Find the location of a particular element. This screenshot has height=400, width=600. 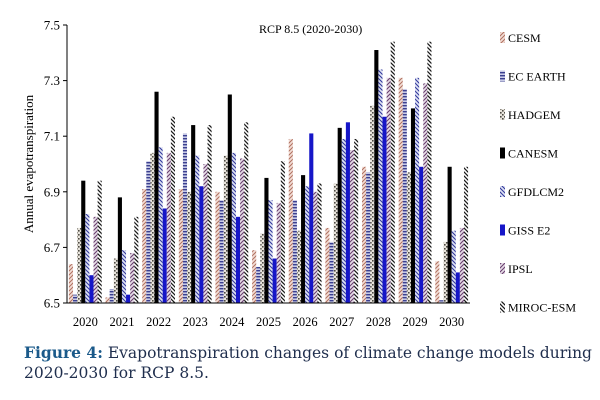

bar-ipsl-2022 is located at coordinates (168, 227).